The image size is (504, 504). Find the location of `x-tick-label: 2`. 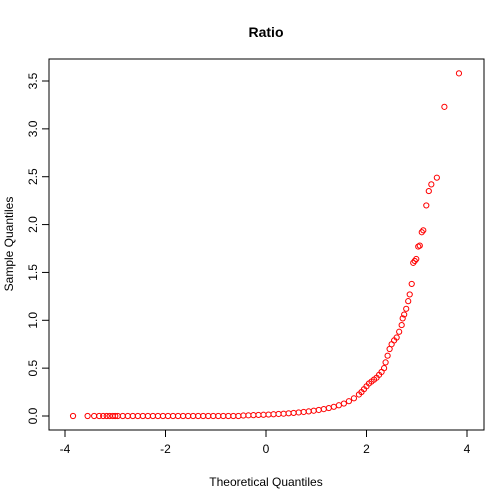

x-tick-label: 2 is located at coordinates (366, 449).